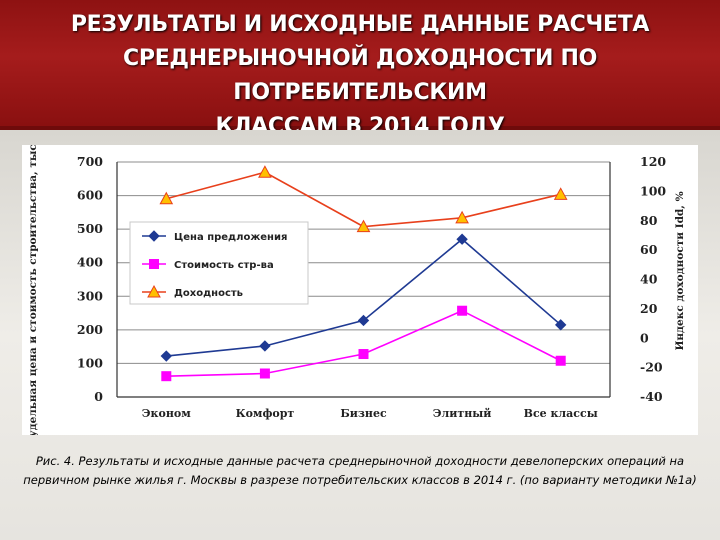 The height and width of the screenshot is (540, 720). I want to click on y2-tick-label: 120, so click(653, 161).